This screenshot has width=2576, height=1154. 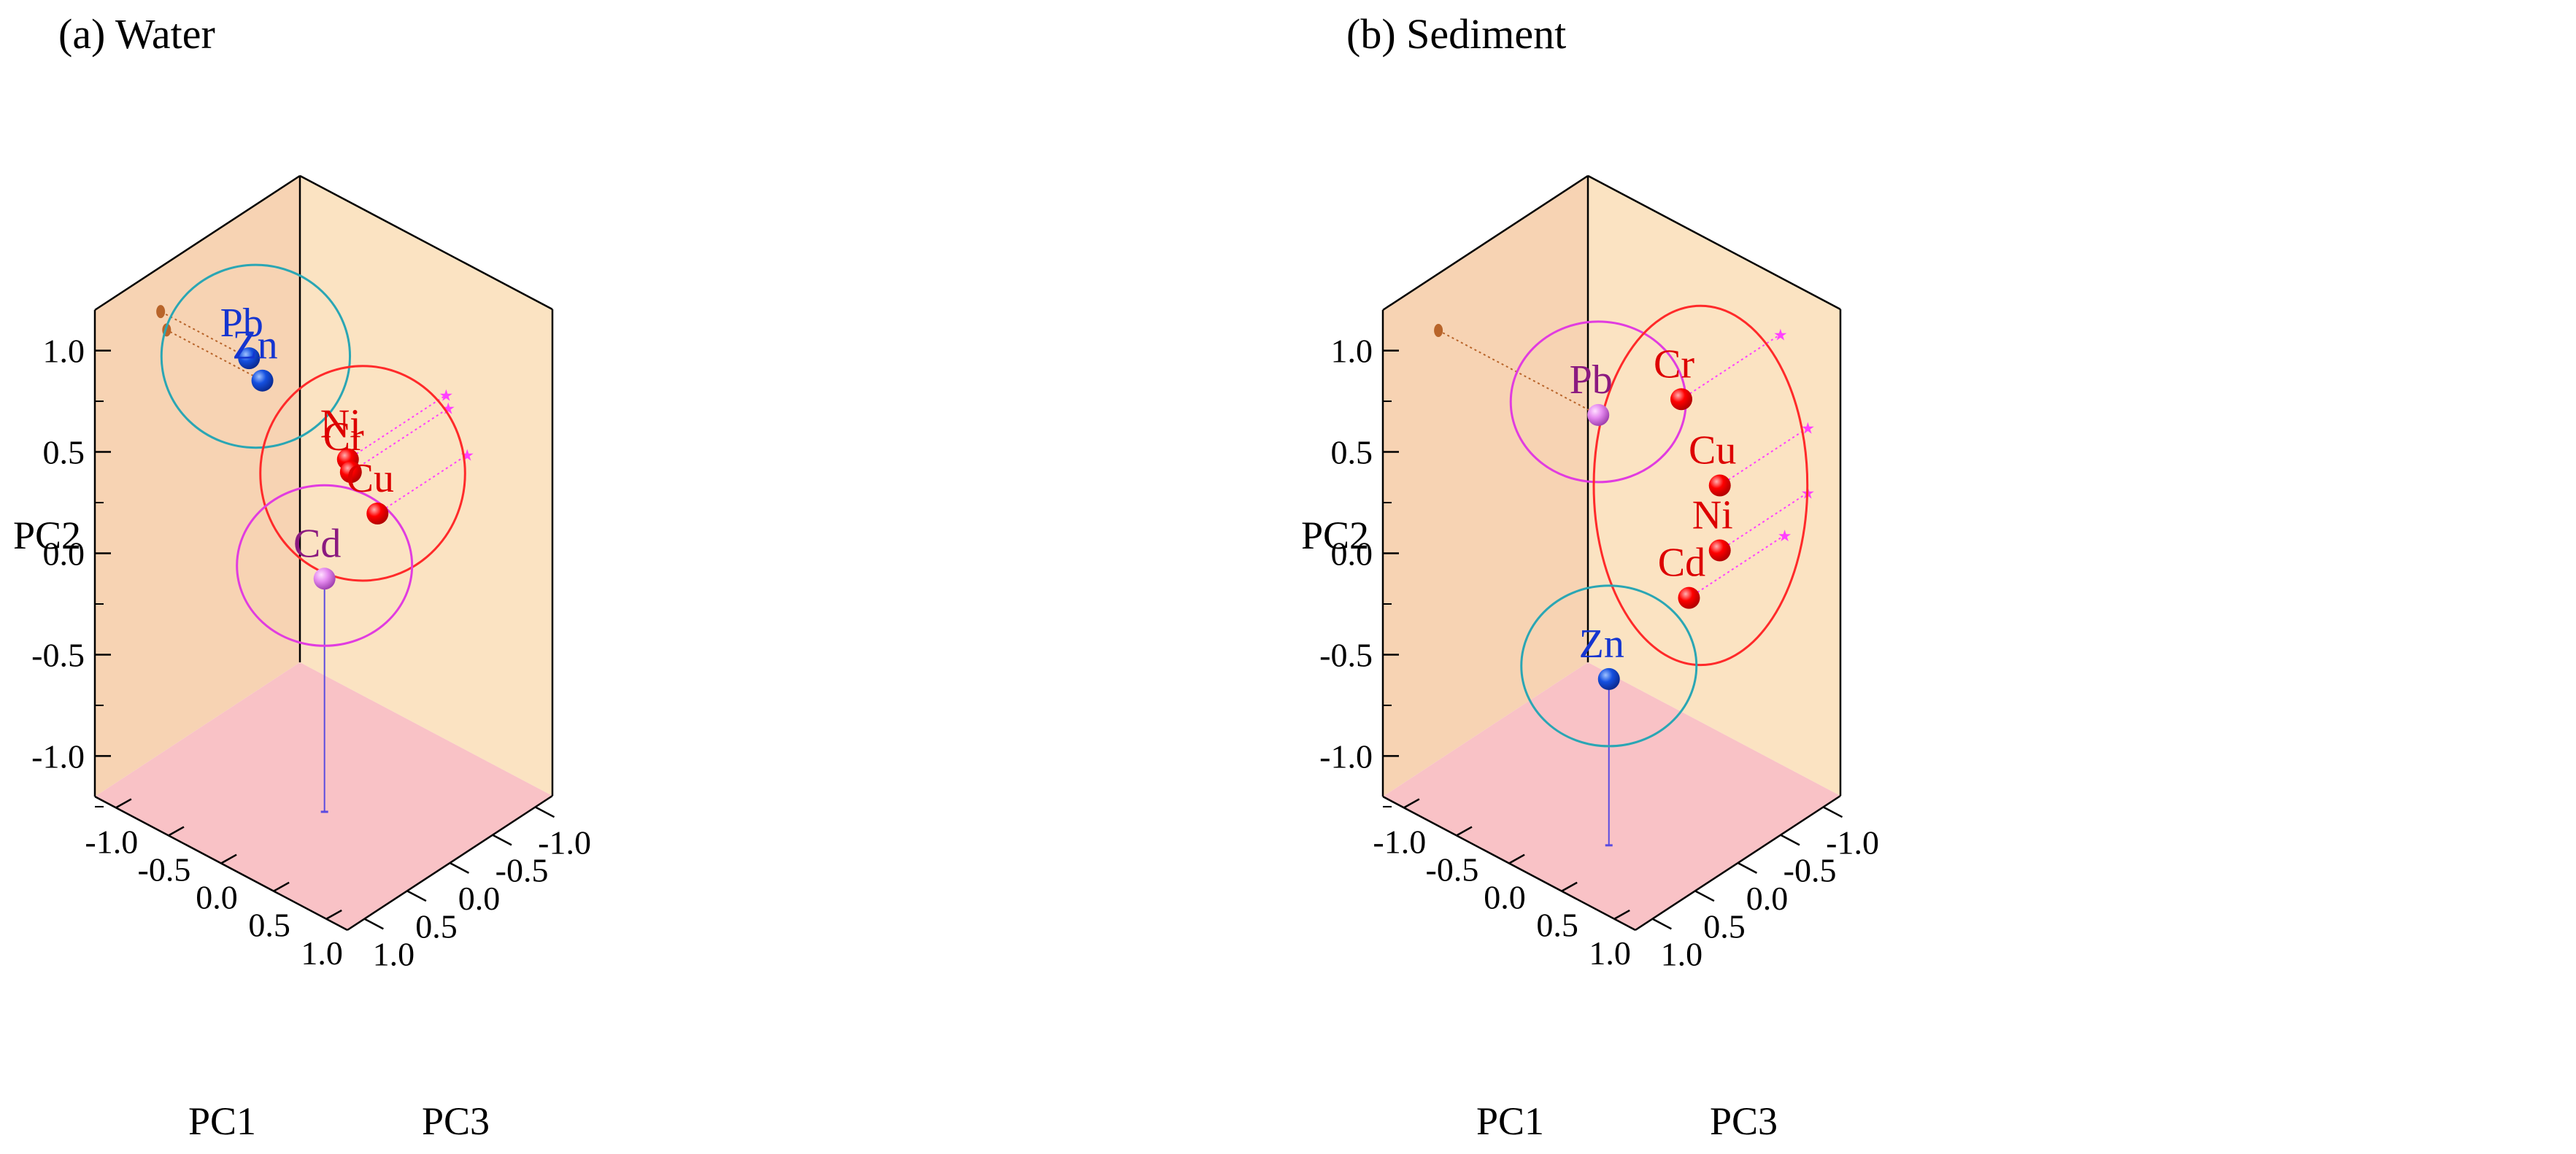 What do you see at coordinates (1744, 1121) in the screenshot?
I see `z-axis-label: PC3` at bounding box center [1744, 1121].